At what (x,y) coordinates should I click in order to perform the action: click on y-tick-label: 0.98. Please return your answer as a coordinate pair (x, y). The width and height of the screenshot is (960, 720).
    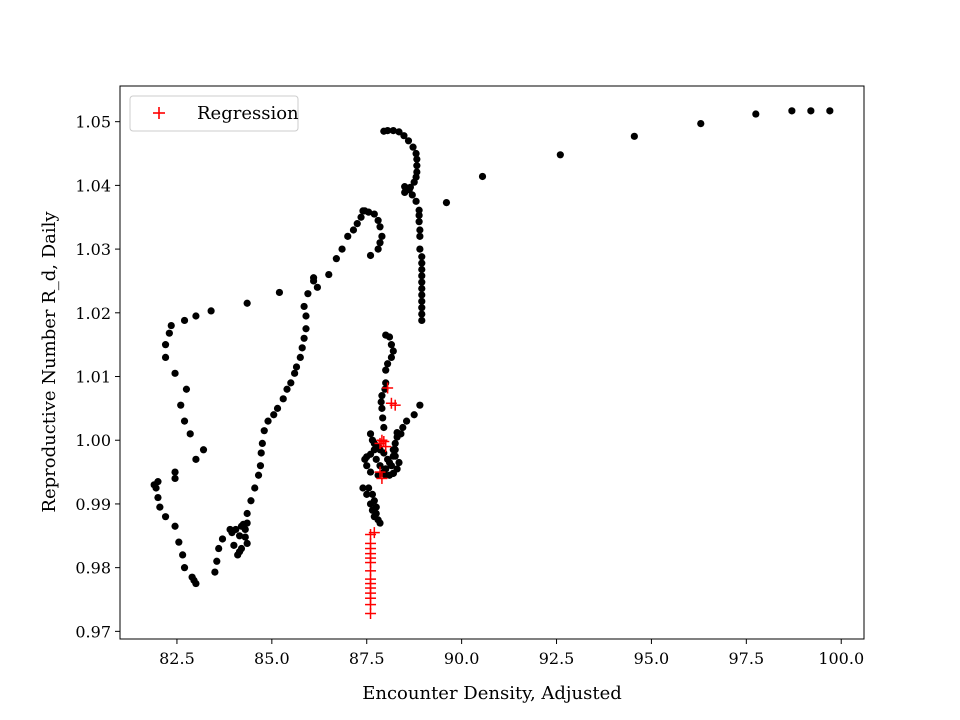
    Looking at the image, I should click on (93, 568).